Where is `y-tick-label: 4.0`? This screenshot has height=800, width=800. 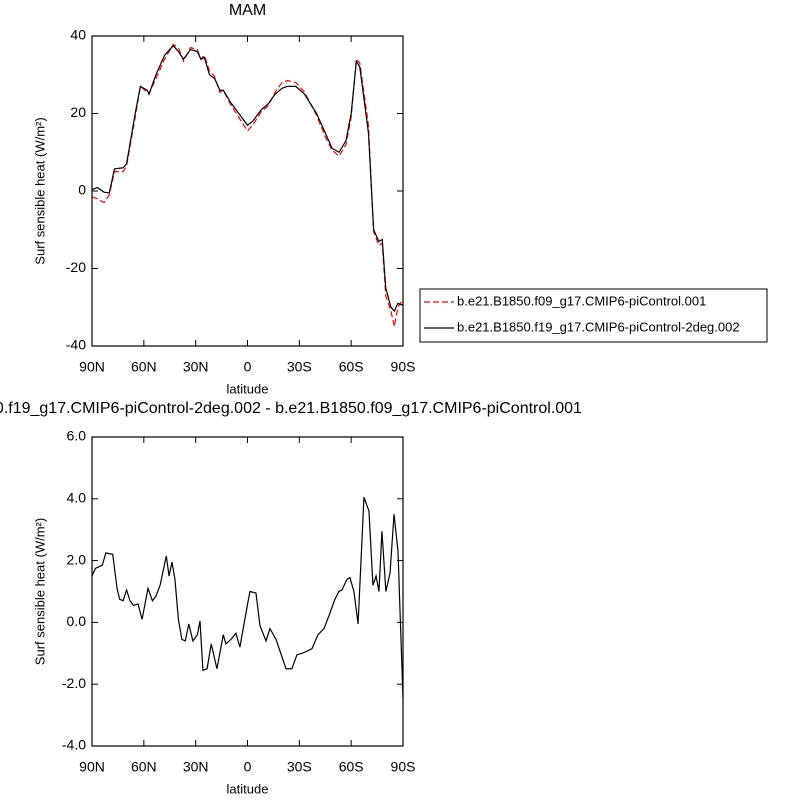
y-tick-label: 4.0 is located at coordinates (77, 498).